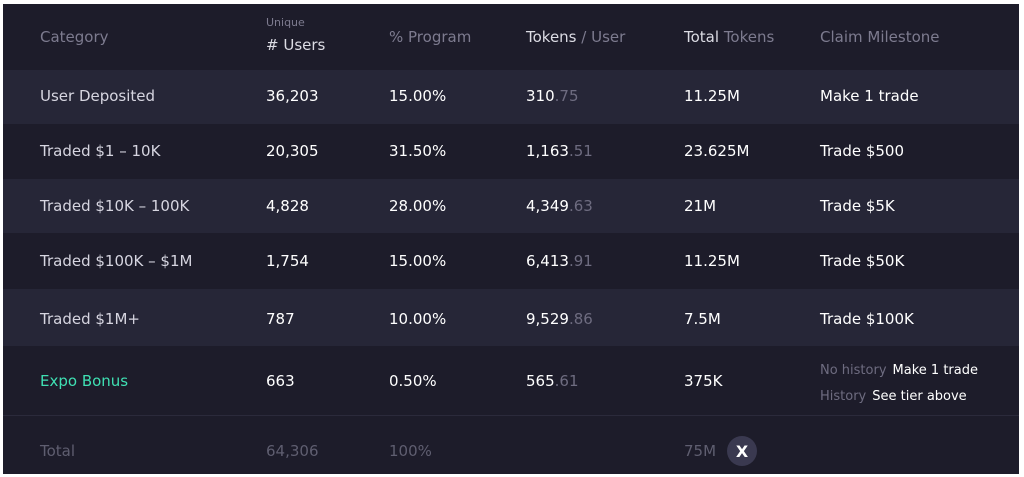 This screenshot has height=477, width=1024. Describe the element at coordinates (559, 151) in the screenshot. I see `row-tokens-per-user: 1,163.51` at that location.